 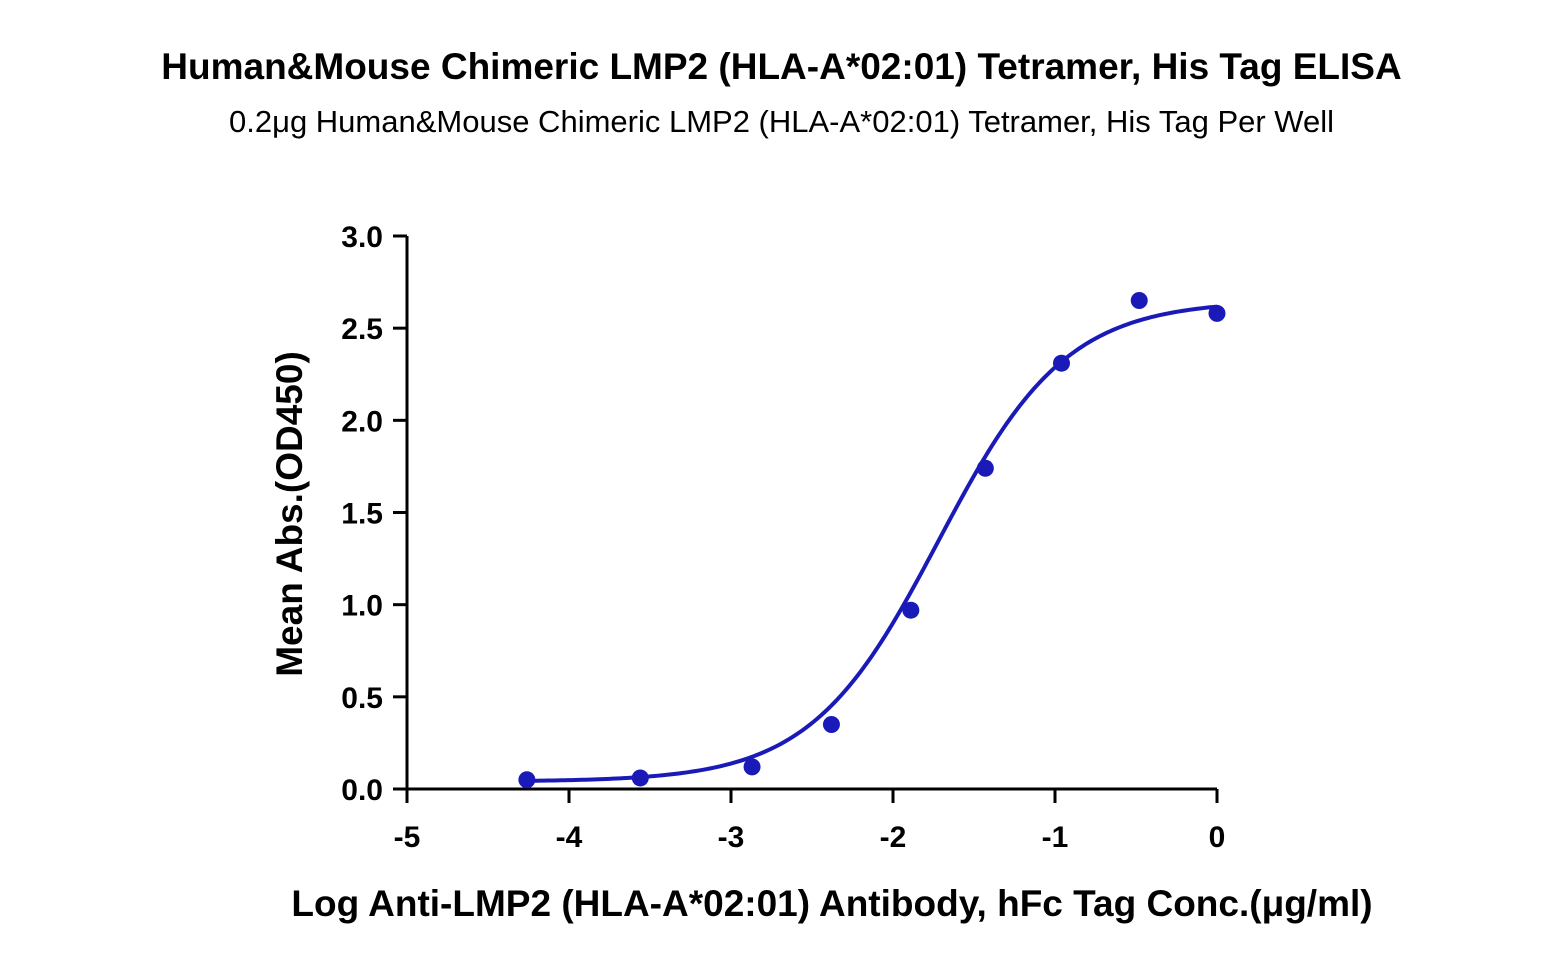 I want to click on x-tick-label: -5, so click(x=407, y=837).